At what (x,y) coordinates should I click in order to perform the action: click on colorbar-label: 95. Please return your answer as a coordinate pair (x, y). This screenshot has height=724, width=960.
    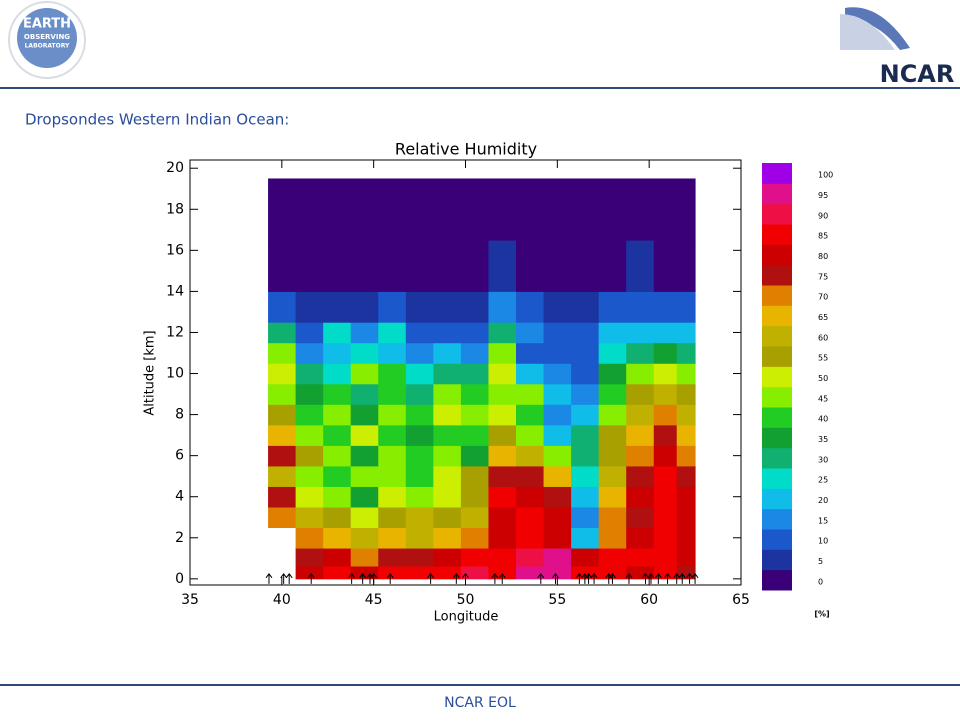
    Looking at the image, I should click on (823, 195).